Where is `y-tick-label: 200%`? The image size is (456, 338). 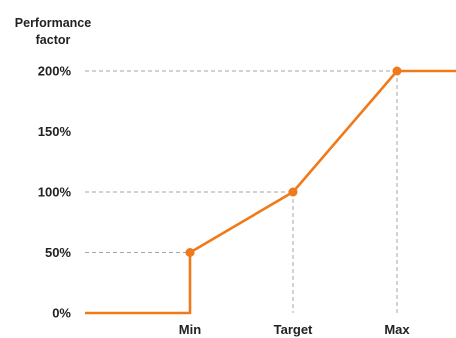 y-tick-label: 200% is located at coordinates (55, 71).